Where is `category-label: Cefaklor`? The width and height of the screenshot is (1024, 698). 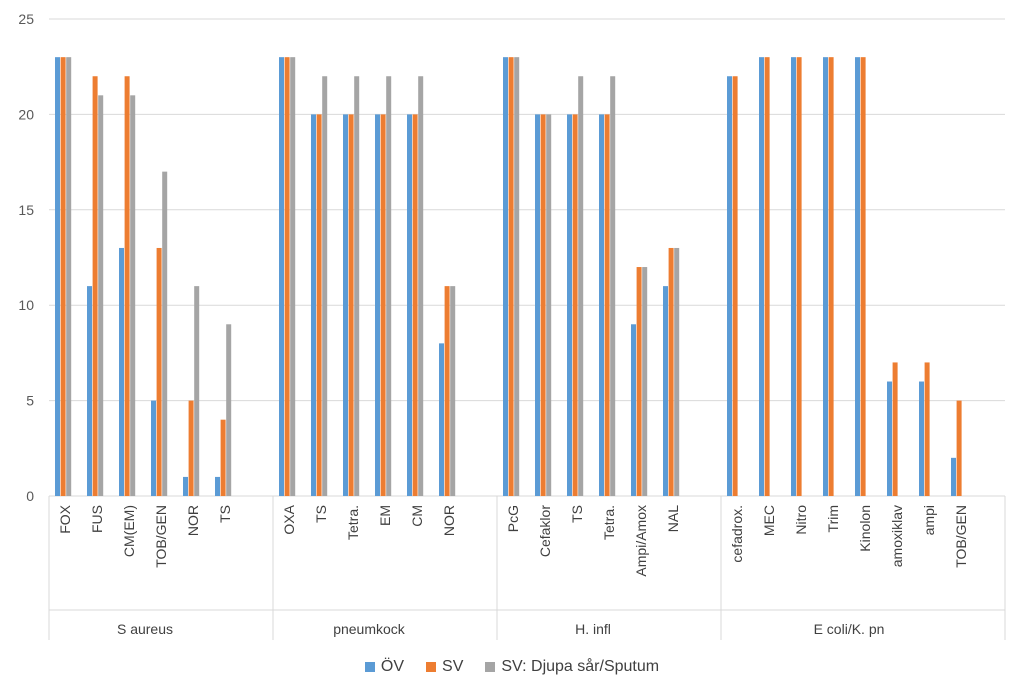
category-label: Cefaklor is located at coordinates (545, 531).